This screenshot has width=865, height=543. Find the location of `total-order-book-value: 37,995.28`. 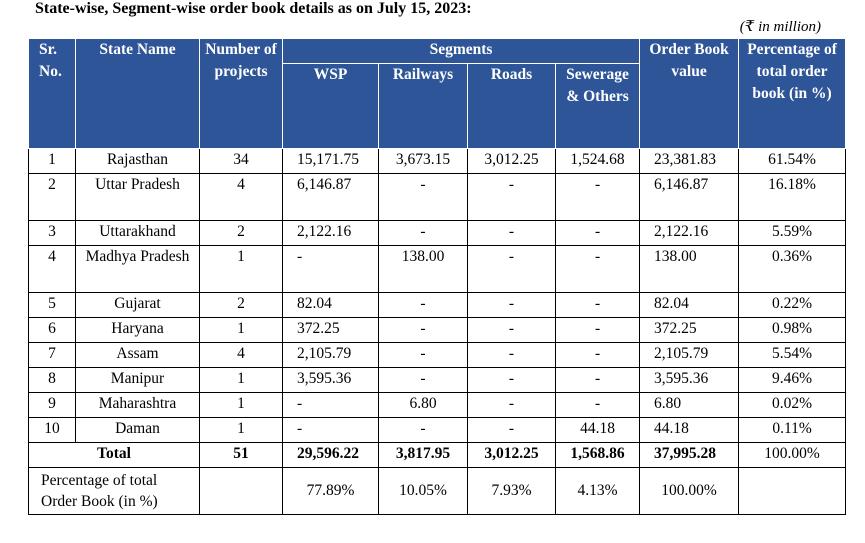

total-order-book-value: 37,995.28 is located at coordinates (689, 455).